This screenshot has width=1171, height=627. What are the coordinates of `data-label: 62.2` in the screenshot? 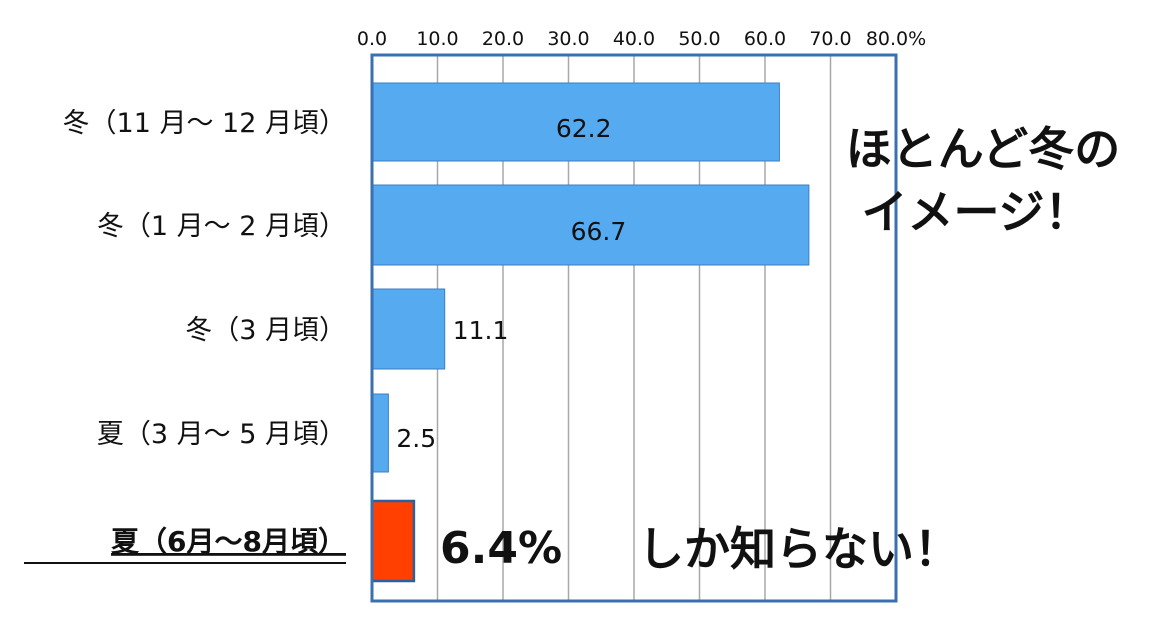 It's located at (584, 128).